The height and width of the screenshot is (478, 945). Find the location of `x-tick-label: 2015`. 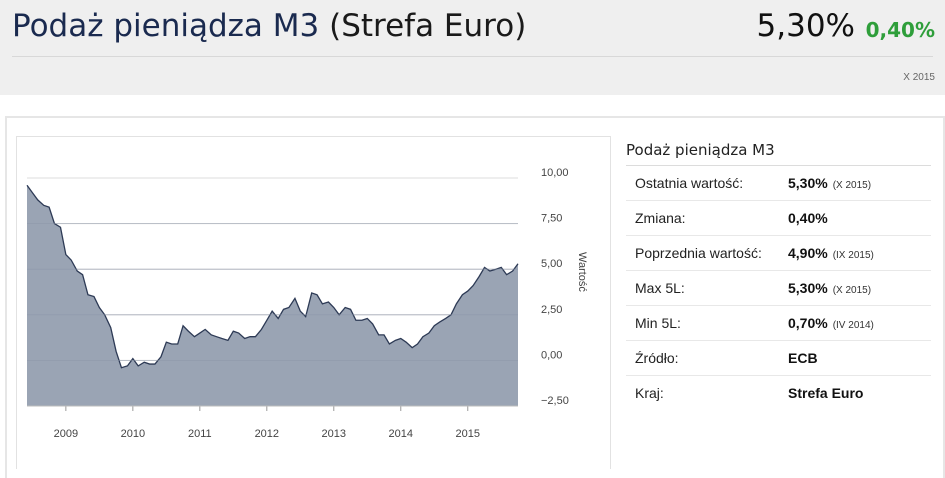

x-tick-label: 2015 is located at coordinates (468, 434).